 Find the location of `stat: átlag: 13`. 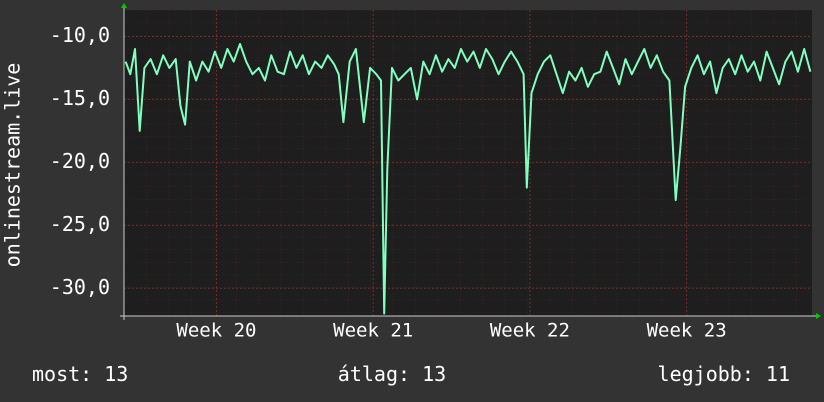

stat: átlag: 13 is located at coordinates (392, 374).